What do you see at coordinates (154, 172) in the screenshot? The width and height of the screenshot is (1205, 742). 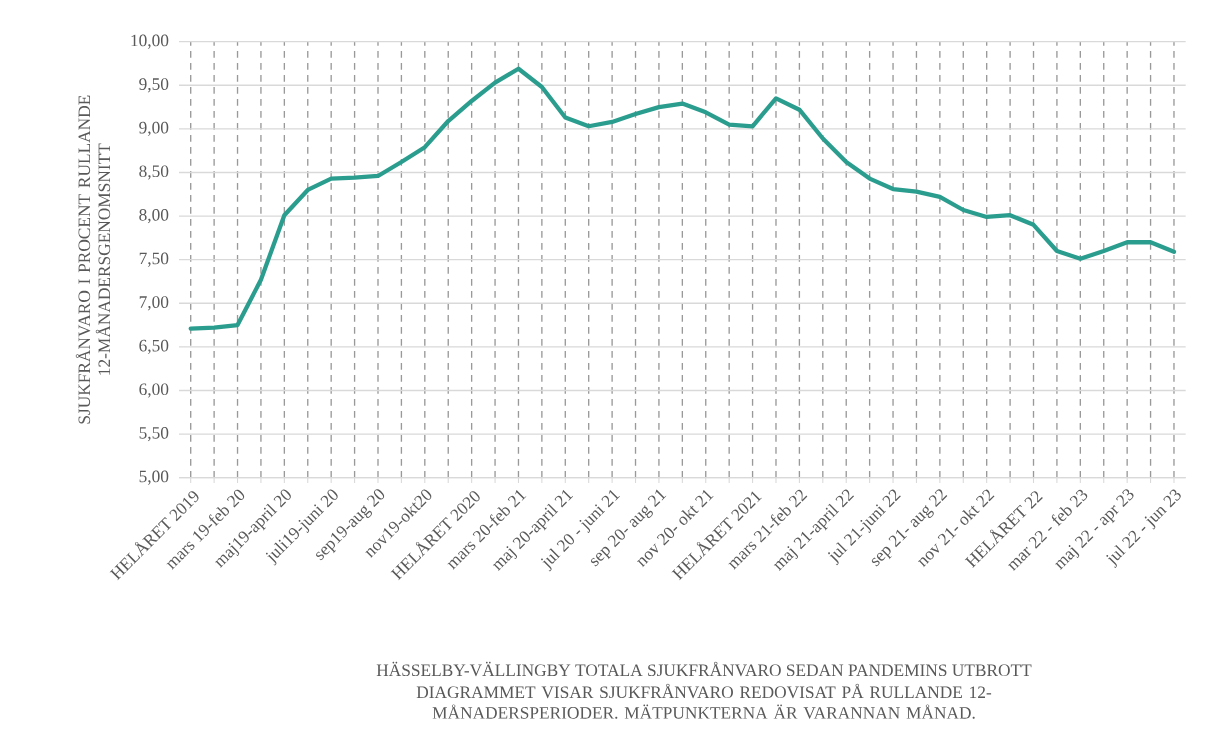 I see `y-tick-label: 8,50` at bounding box center [154, 172].